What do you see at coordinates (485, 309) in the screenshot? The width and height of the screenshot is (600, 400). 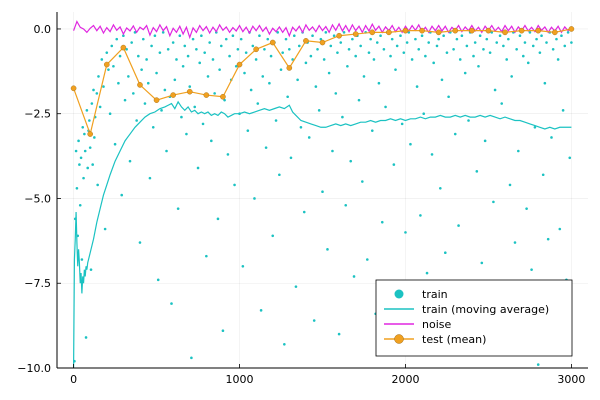 I see `legend-label: train (moving average)` at bounding box center [485, 309].